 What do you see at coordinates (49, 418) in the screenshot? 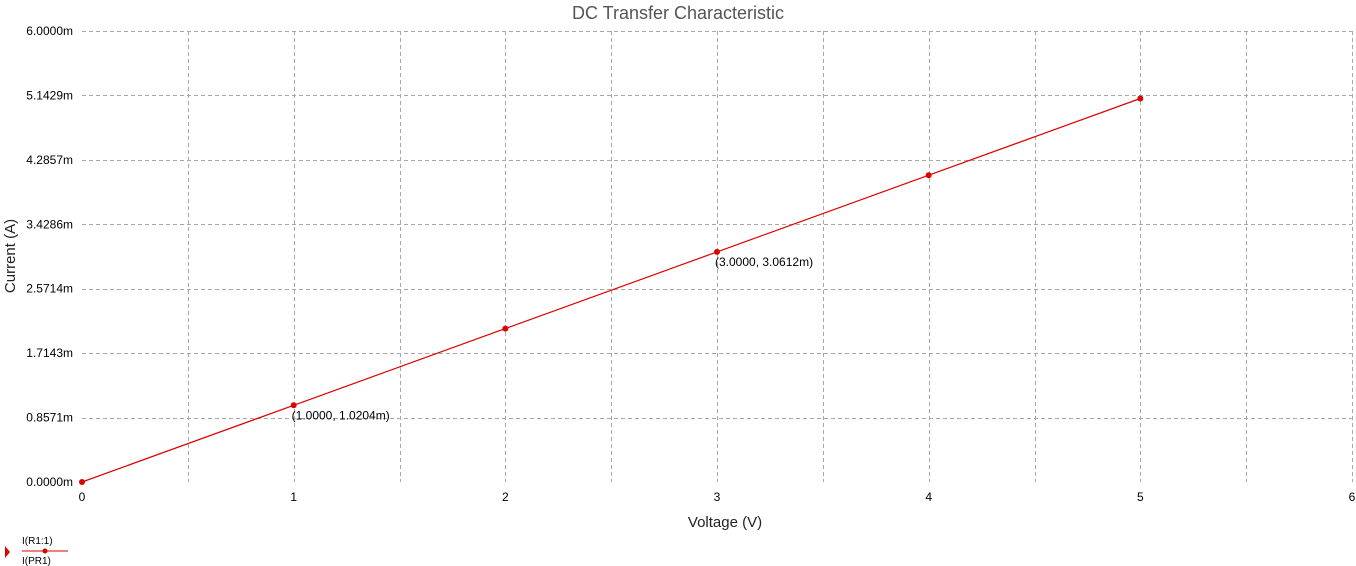
I see `y-tick-label: 0.8571m` at bounding box center [49, 418].